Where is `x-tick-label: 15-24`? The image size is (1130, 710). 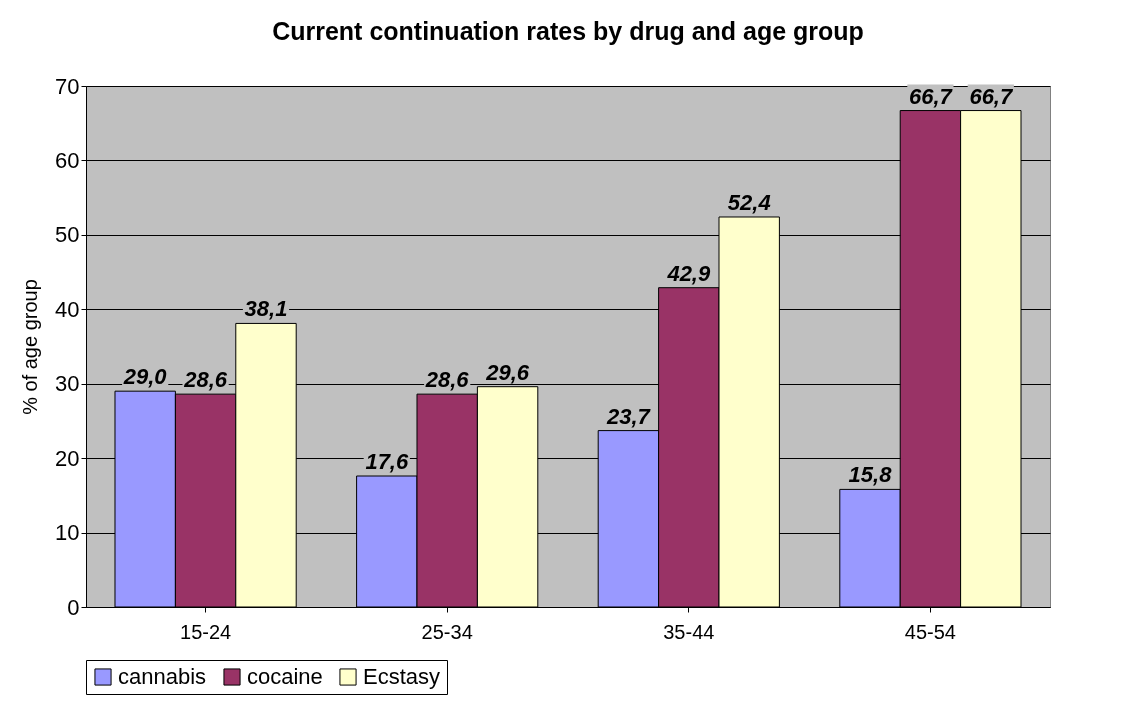
x-tick-label: 15-24 is located at coordinates (206, 631).